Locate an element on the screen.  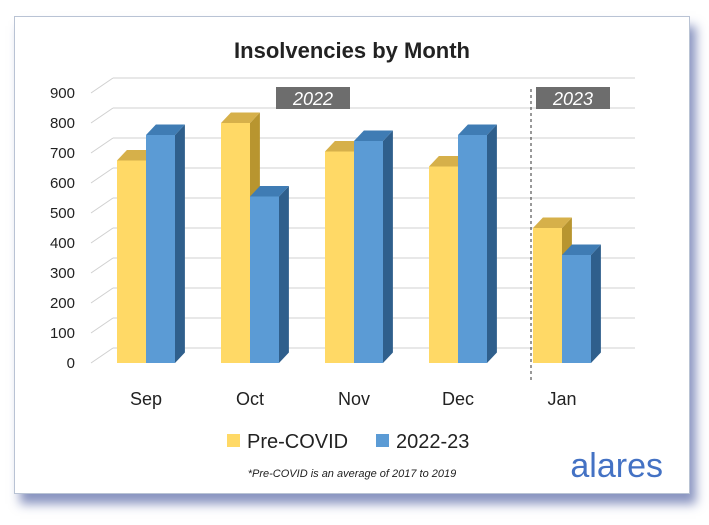
y-tick-label: 600 is located at coordinates (62, 183).